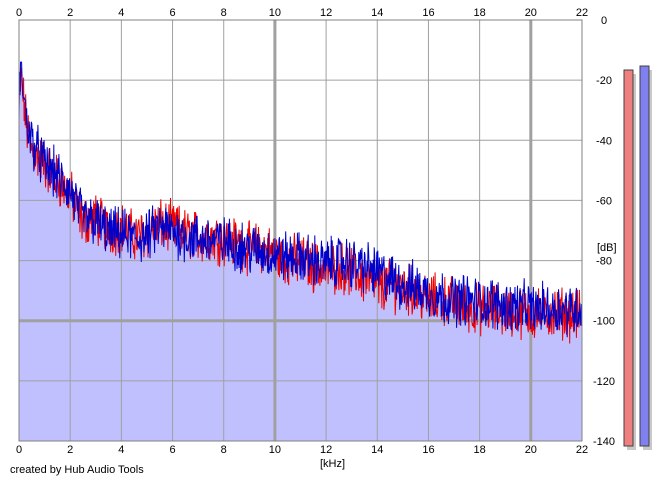 The image size is (664, 481). Describe the element at coordinates (480, 13) in the screenshot. I see `x-tick-label-top: 18` at that location.